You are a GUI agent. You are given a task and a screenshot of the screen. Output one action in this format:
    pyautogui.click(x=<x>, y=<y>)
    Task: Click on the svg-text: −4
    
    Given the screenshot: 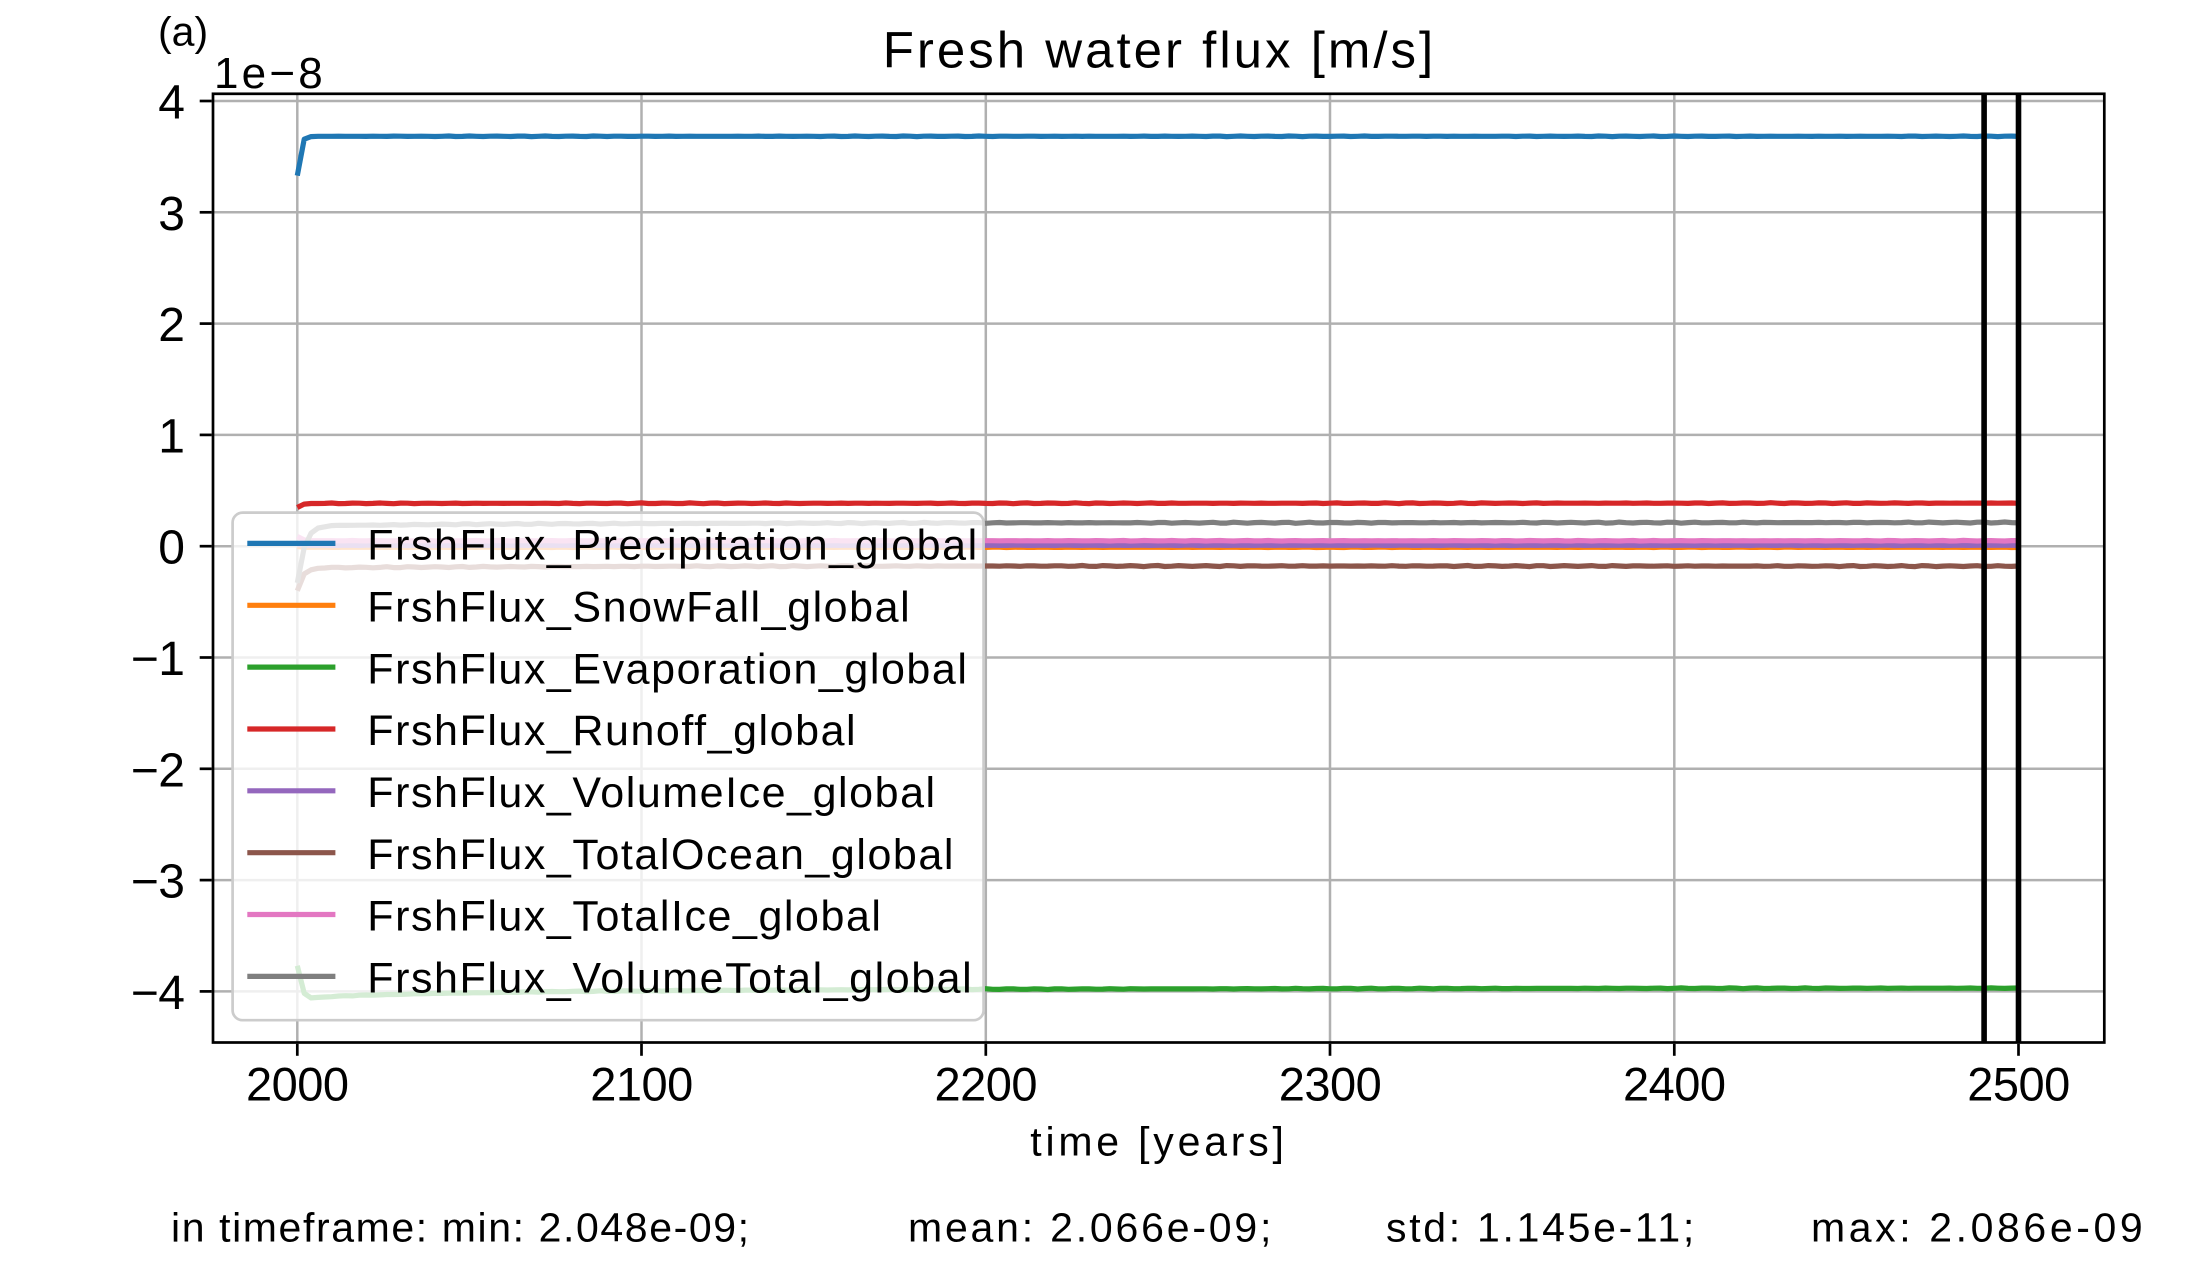 What is the action you would take?
    pyautogui.click(x=158, y=993)
    